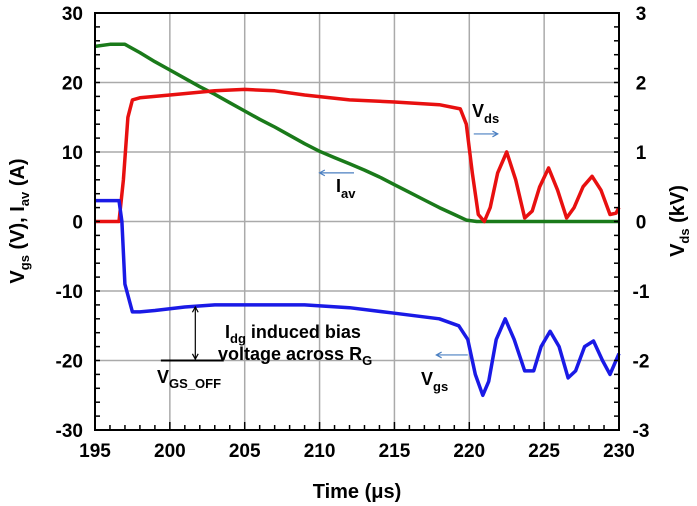 The width and height of the screenshot is (697, 506). What do you see at coordinates (245, 451) in the screenshot?
I see `x-tick-label: 205` at bounding box center [245, 451].